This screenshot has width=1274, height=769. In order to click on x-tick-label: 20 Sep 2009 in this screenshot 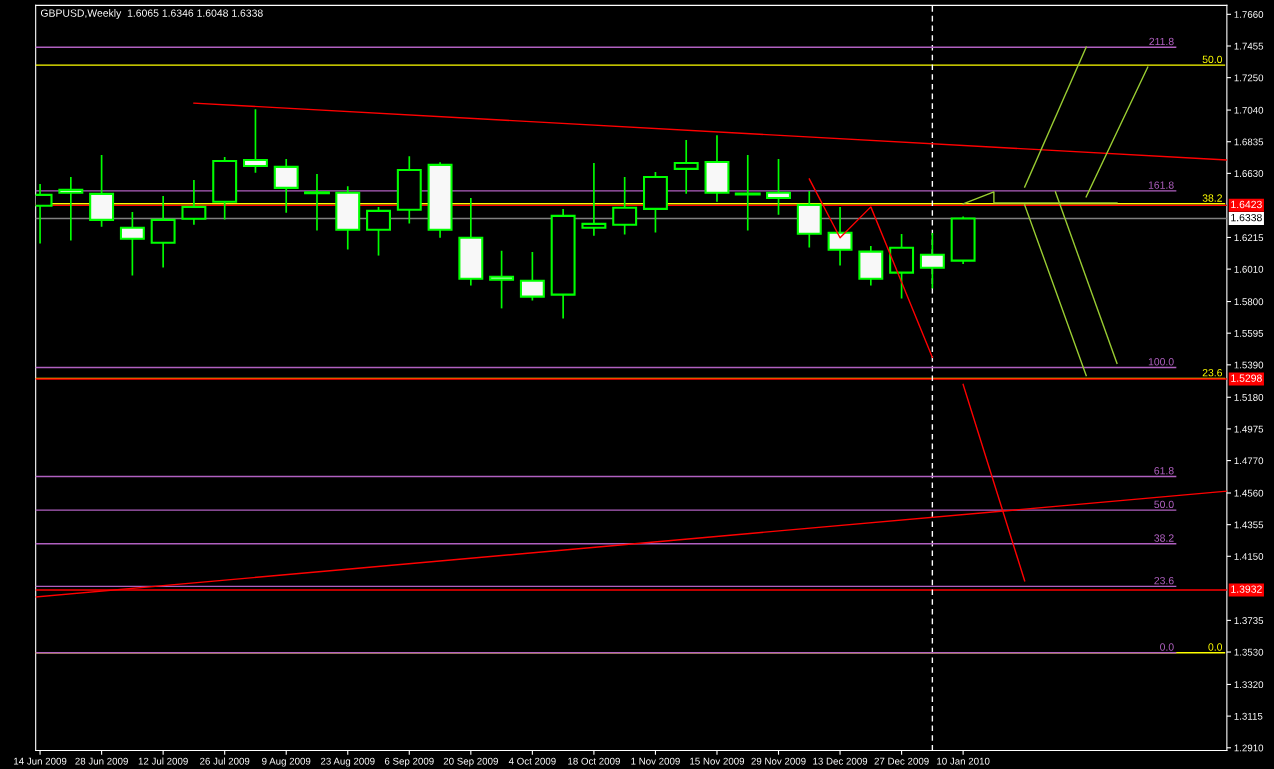, I will do `click(470, 762)`.